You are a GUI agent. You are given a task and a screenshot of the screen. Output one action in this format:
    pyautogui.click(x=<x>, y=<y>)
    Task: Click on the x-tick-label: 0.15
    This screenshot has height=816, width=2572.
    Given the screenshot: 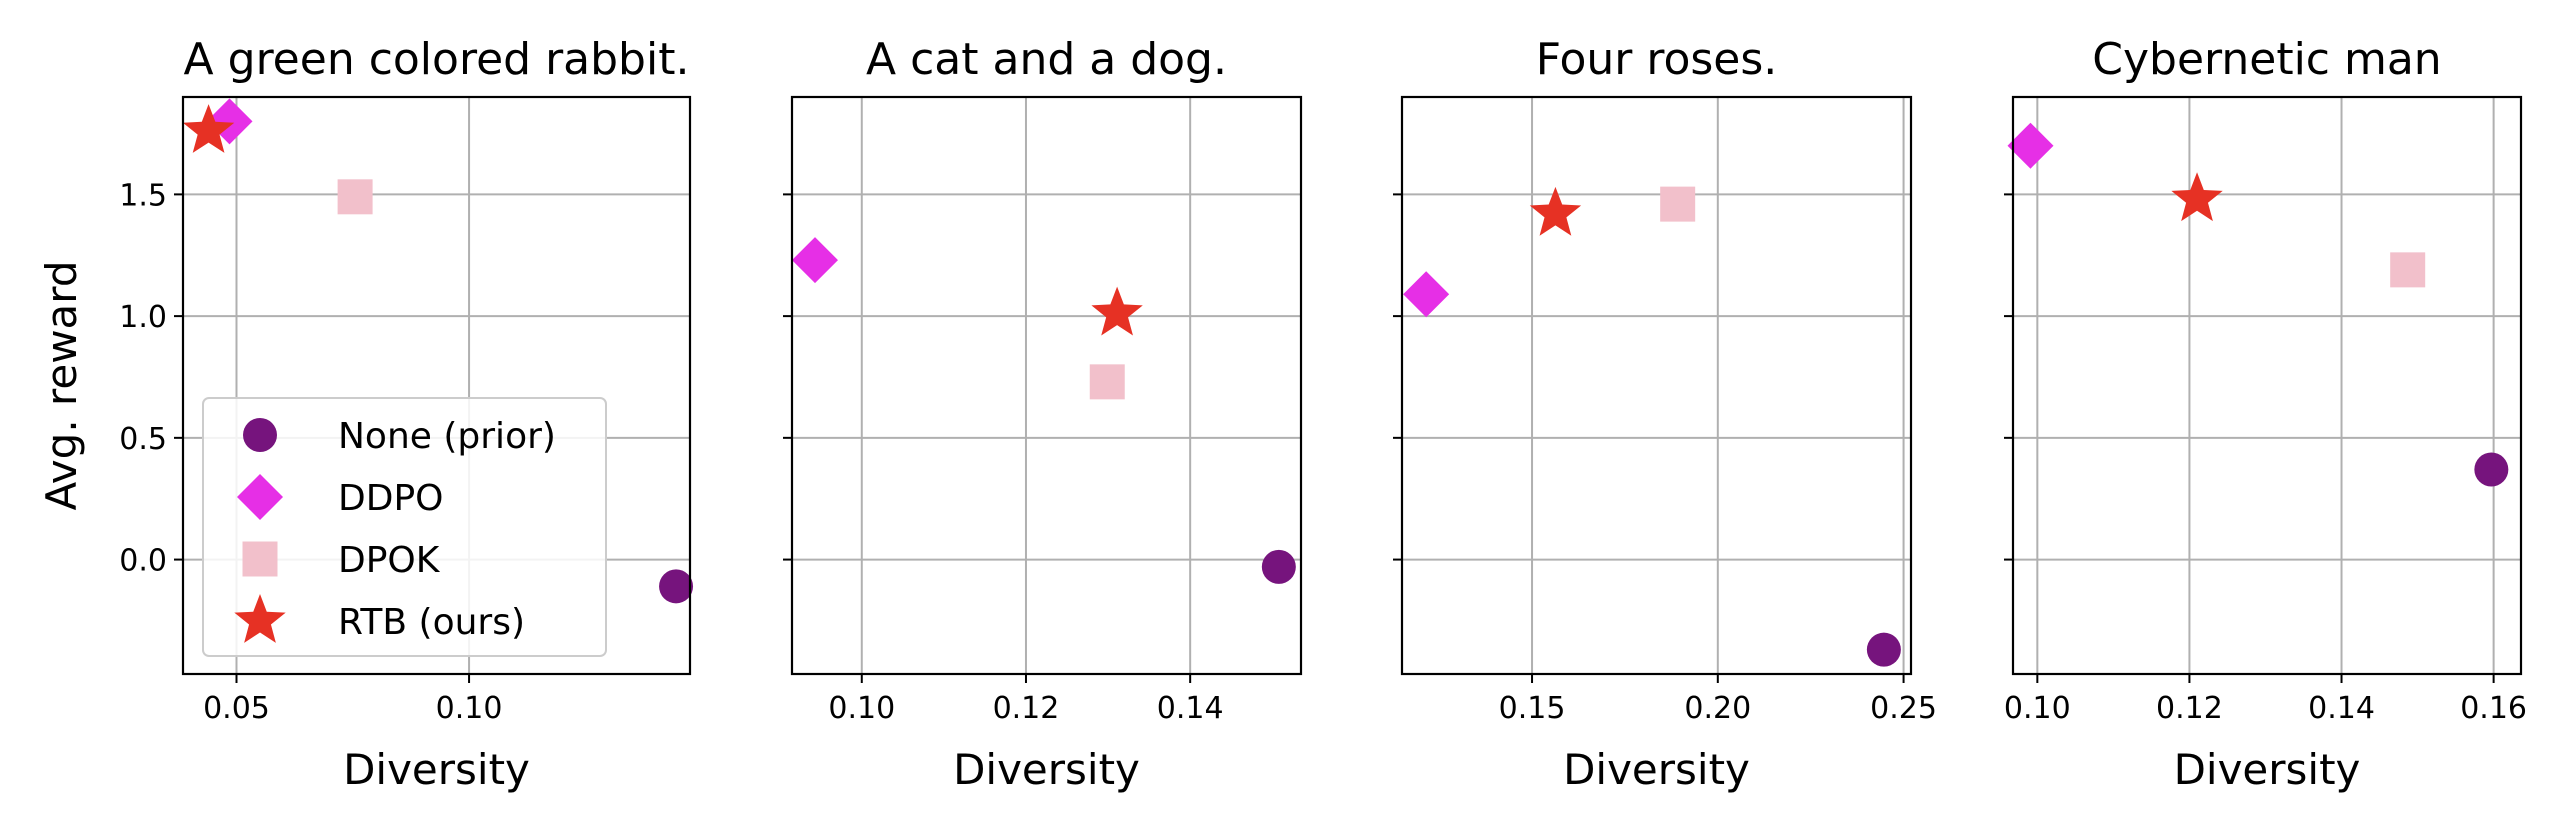 What is the action you would take?
    pyautogui.click(x=1532, y=708)
    